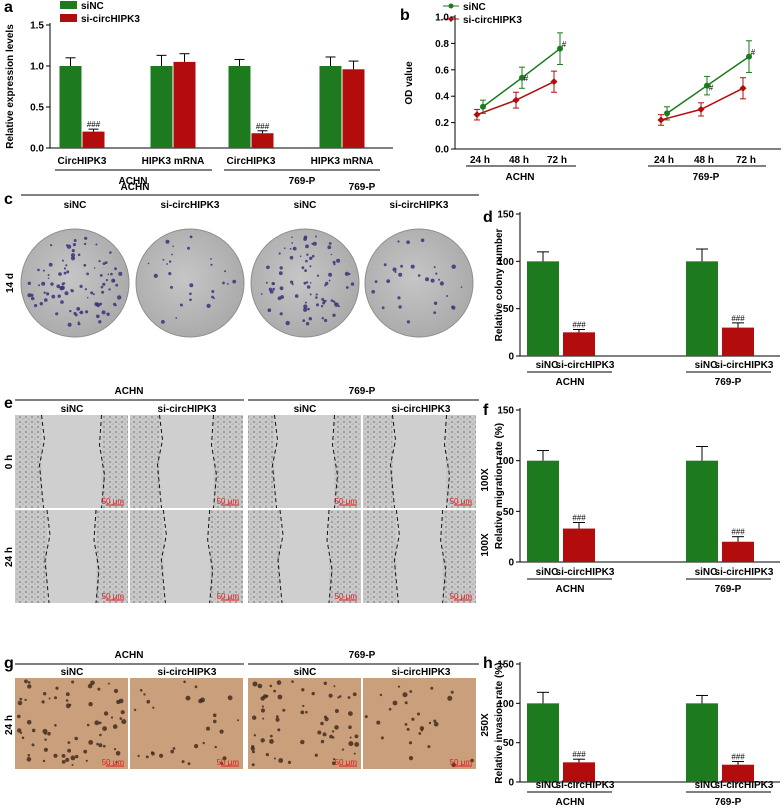  What do you see at coordinates (738, 341) in the screenshot?
I see `bar-d-si` at bounding box center [738, 341].